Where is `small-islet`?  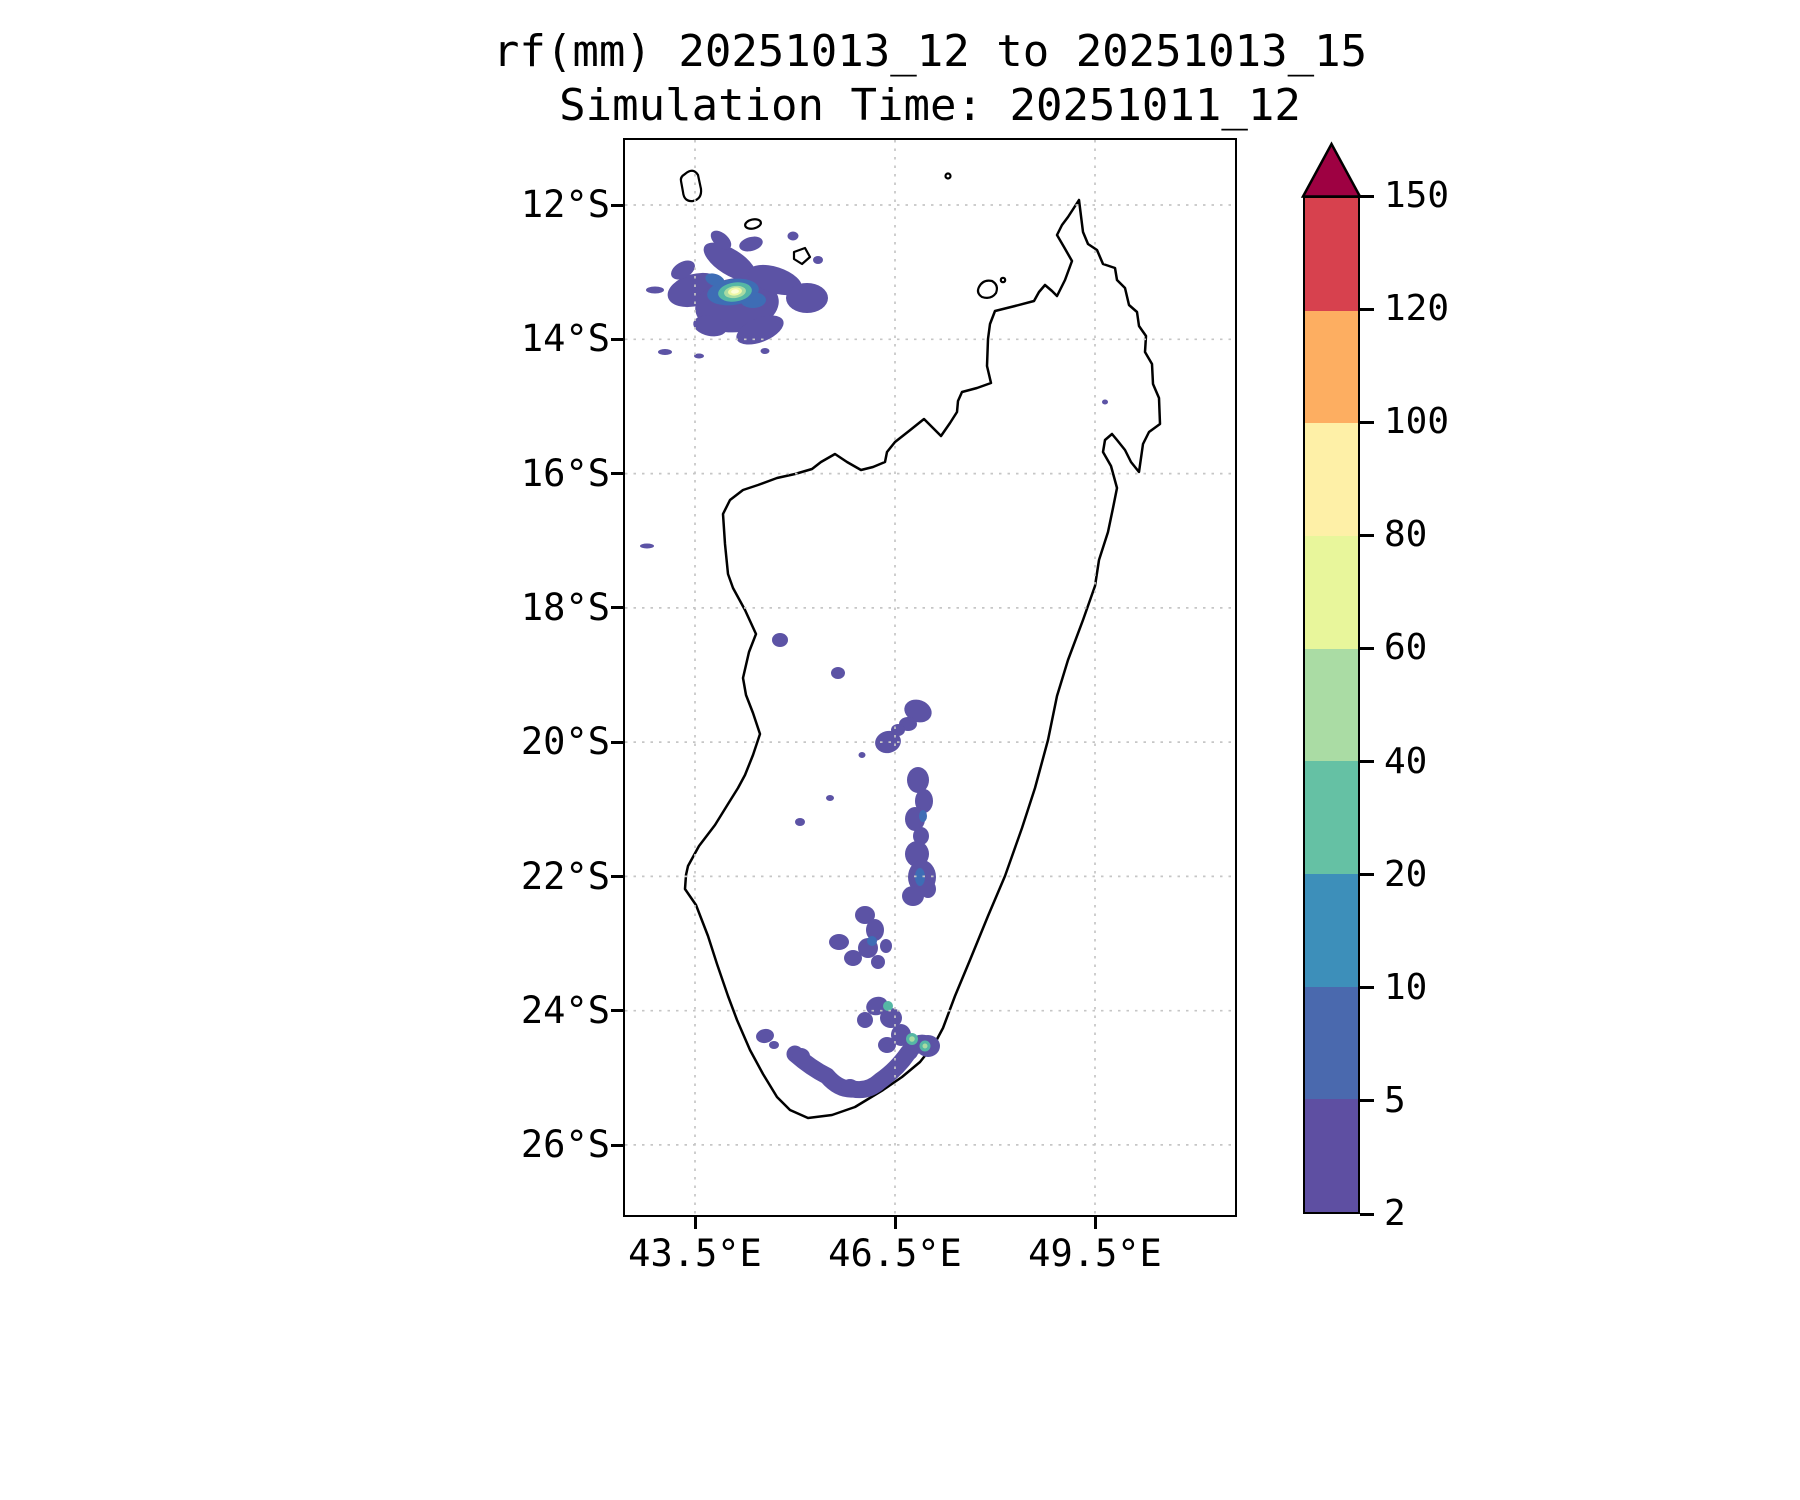
small-islet is located at coordinates (1003, 280).